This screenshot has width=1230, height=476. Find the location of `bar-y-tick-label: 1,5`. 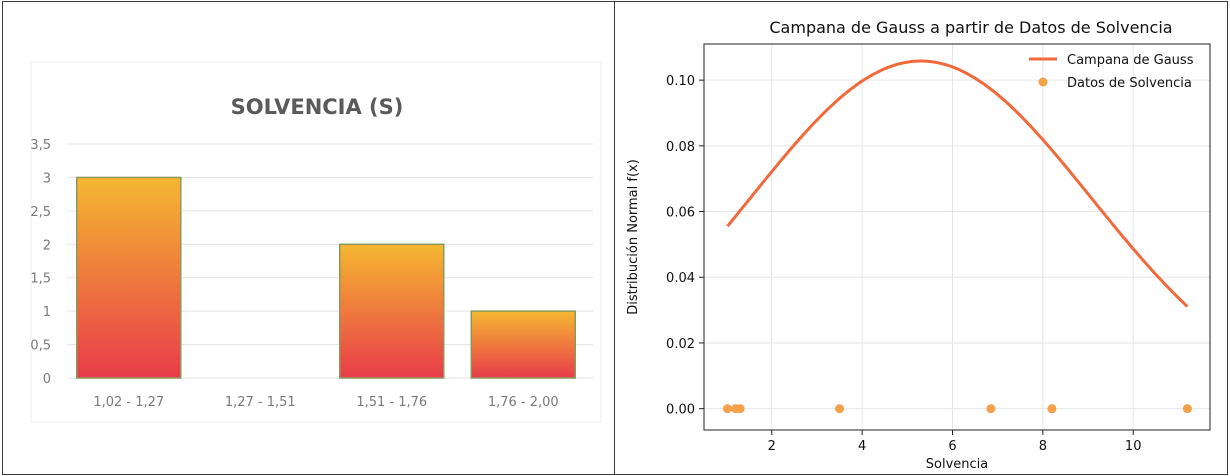

bar-y-tick-label: 1,5 is located at coordinates (40, 279).